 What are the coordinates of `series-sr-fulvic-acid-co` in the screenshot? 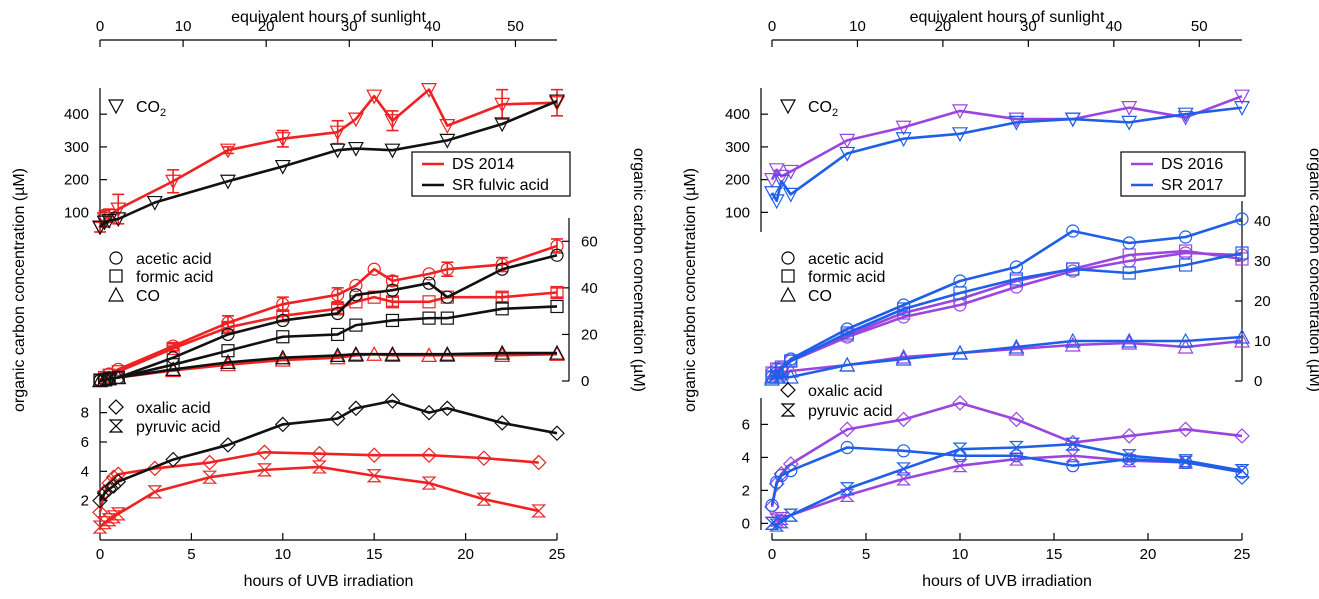 It's located at (328, 366).